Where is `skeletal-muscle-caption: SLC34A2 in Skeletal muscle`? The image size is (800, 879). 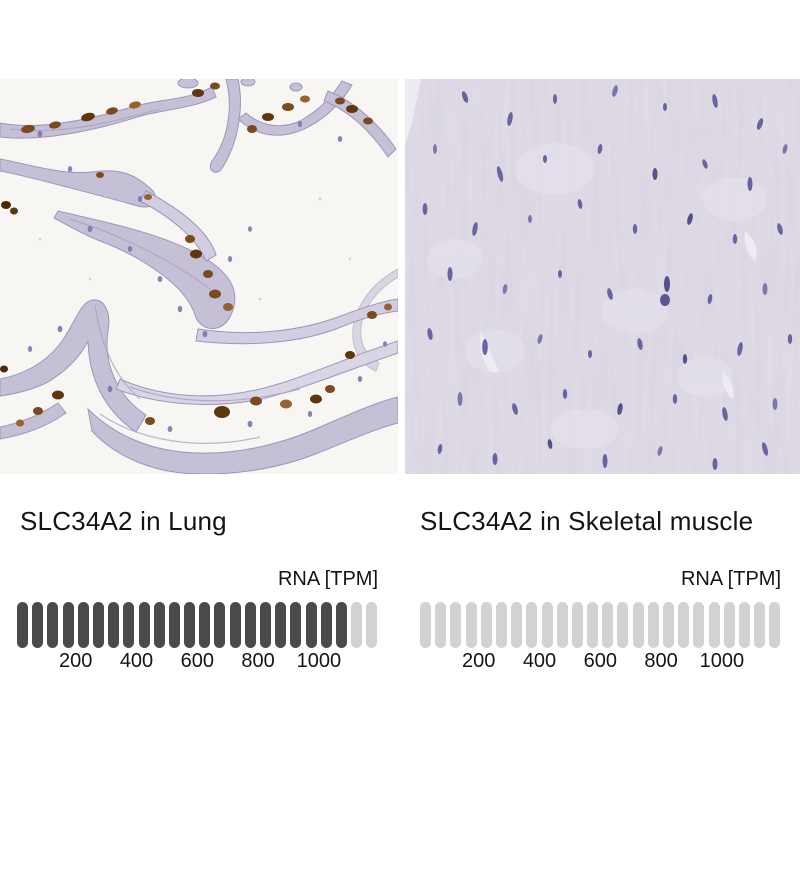
skeletal-muscle-caption: SLC34A2 in Skeletal muscle is located at coordinates (587, 521).